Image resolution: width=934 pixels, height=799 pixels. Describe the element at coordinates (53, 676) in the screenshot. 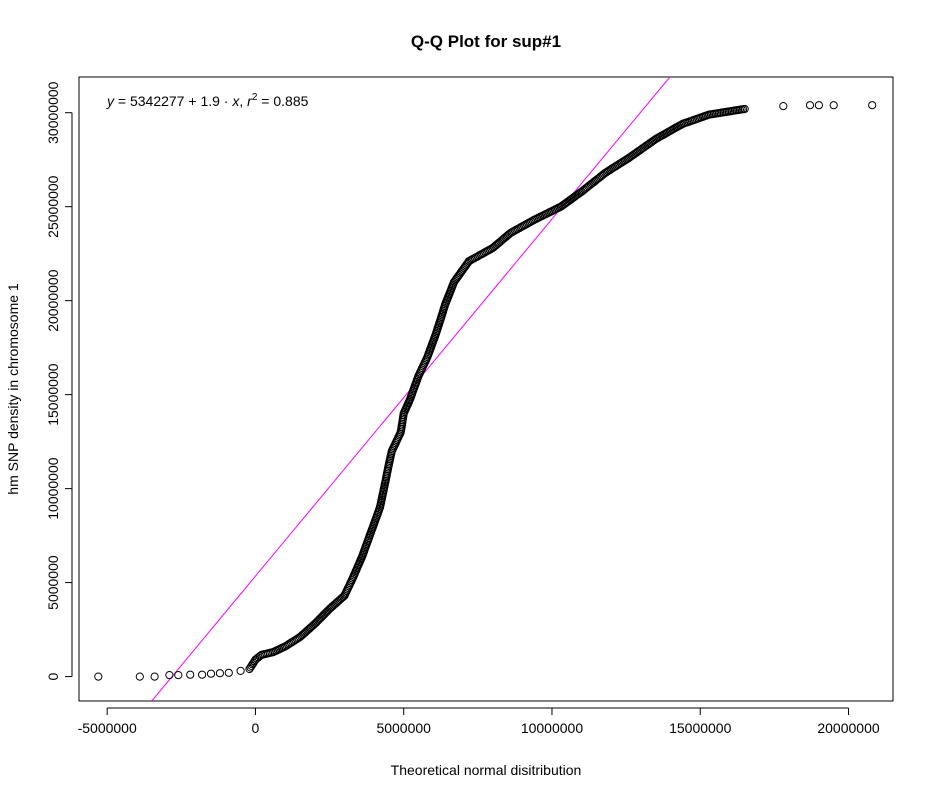

I see `y-tick-label: 0` at that location.